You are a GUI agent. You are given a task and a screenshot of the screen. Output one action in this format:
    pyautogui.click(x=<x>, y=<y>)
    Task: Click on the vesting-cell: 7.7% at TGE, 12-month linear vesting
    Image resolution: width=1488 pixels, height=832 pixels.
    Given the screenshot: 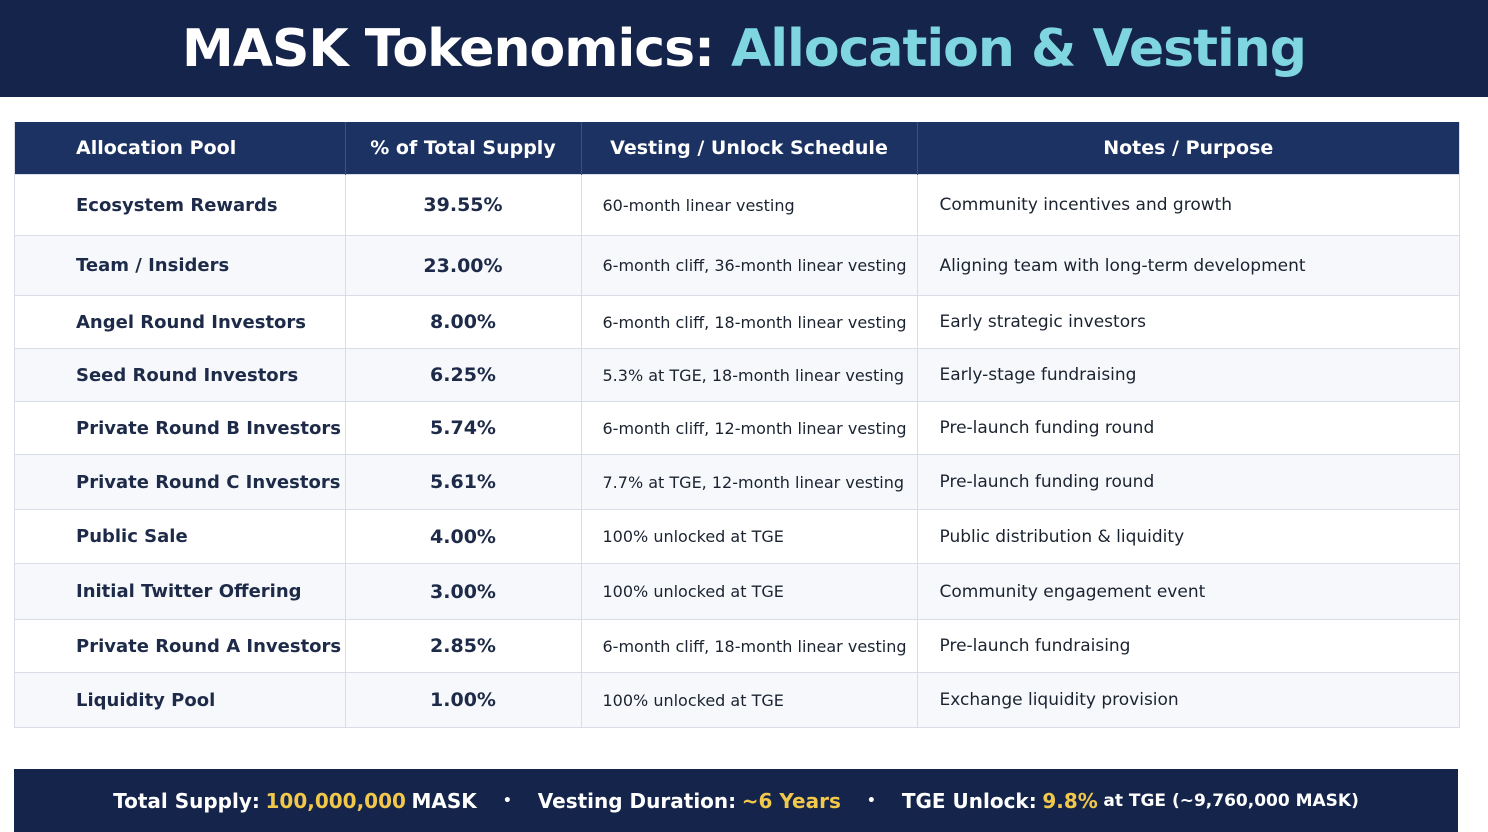 What is the action you would take?
    pyautogui.click(x=749, y=482)
    